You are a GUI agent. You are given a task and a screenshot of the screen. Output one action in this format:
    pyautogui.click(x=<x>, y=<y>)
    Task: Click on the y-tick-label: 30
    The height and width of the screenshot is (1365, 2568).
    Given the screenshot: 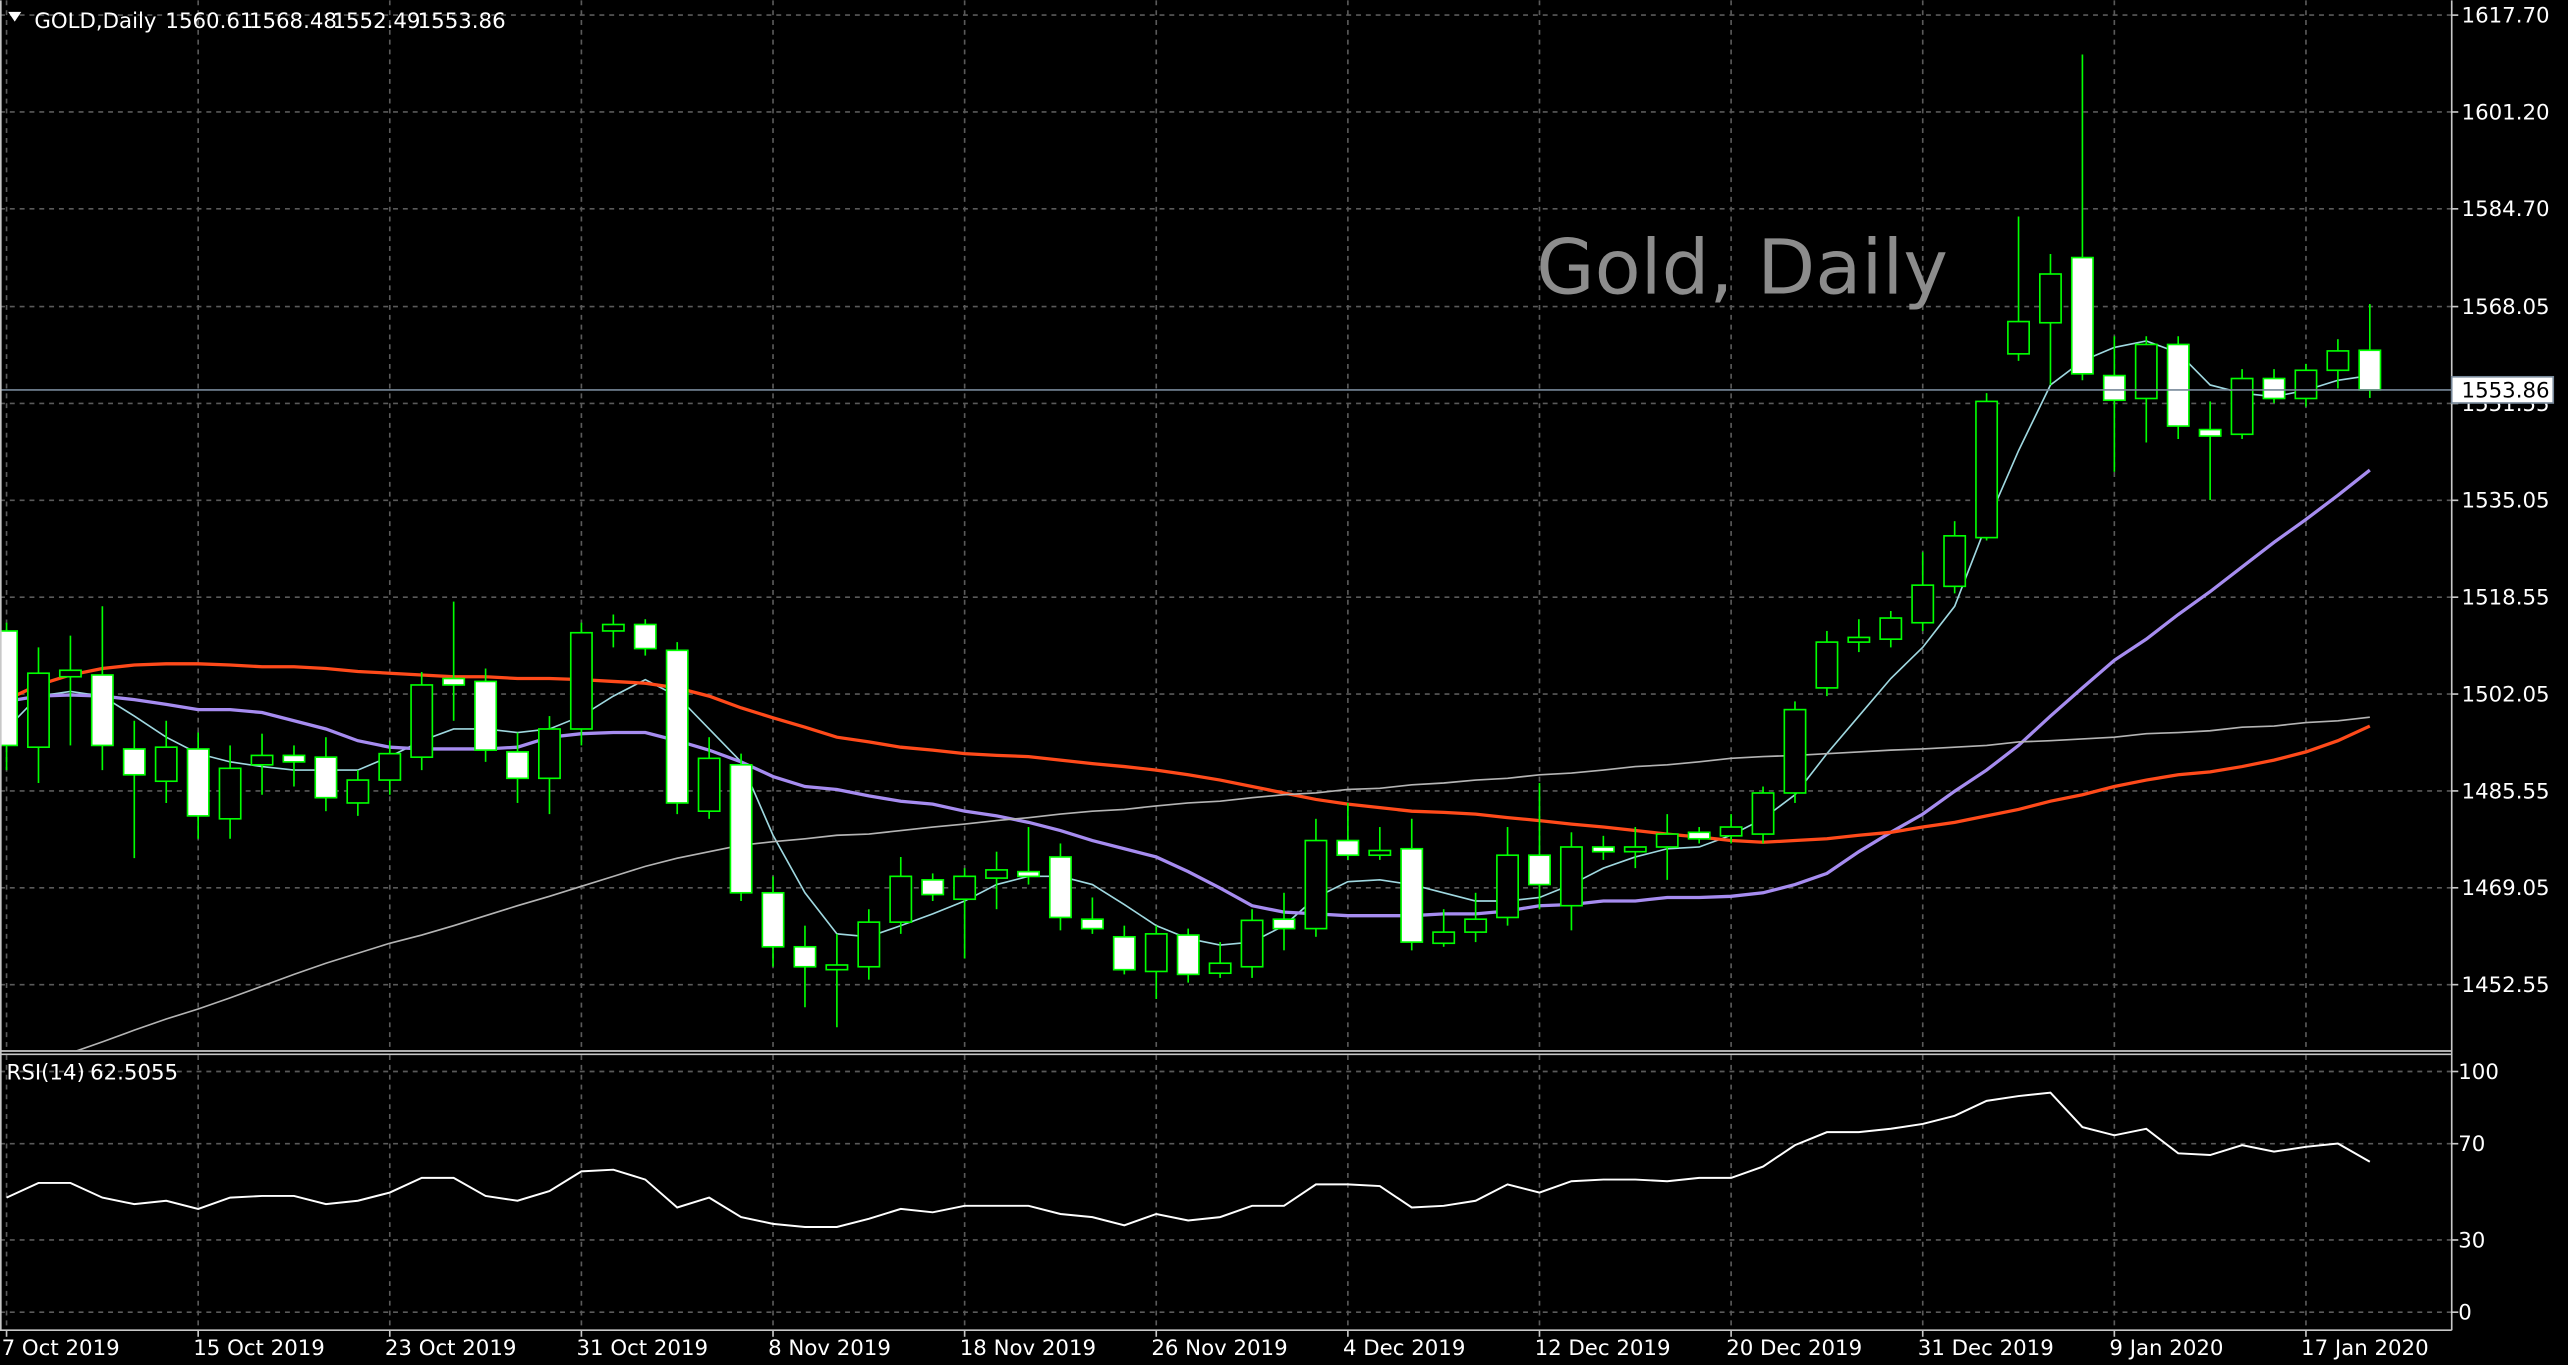 What is the action you would take?
    pyautogui.click(x=2471, y=1240)
    